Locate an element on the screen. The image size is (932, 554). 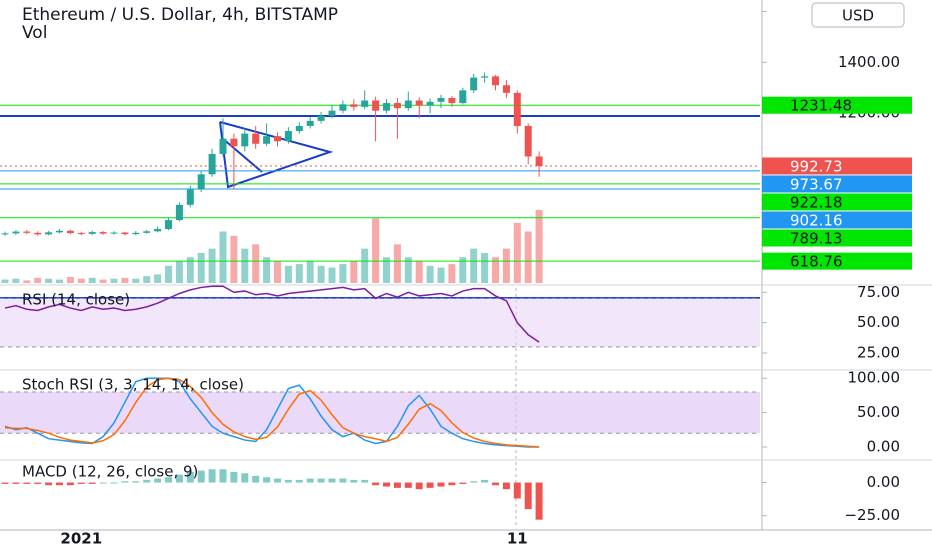
y-tick-label: 1400.00 is located at coordinates (869, 62).